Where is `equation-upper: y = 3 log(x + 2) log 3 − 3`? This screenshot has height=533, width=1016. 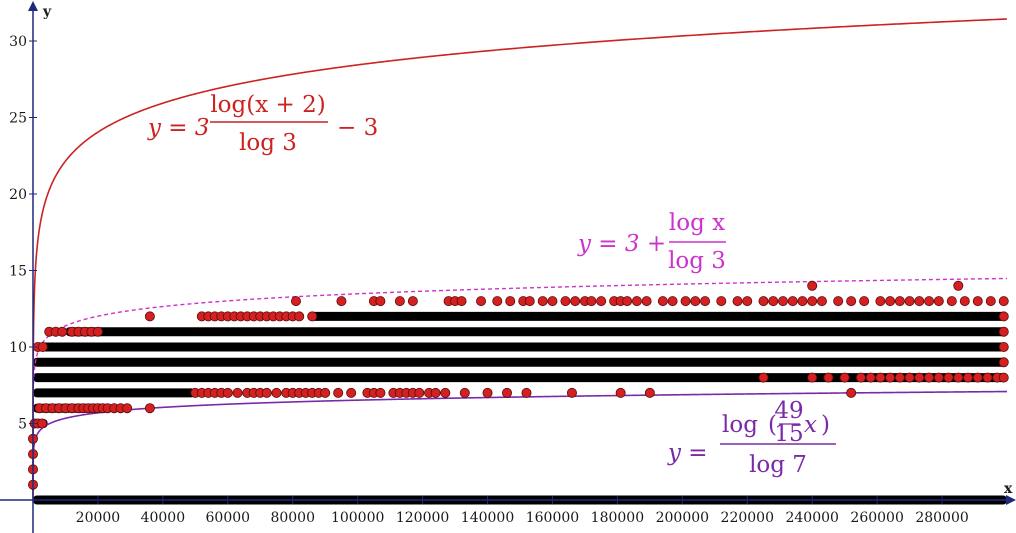 equation-upper: y = 3 log(x + 2) log 3 − 3 is located at coordinates (262, 124).